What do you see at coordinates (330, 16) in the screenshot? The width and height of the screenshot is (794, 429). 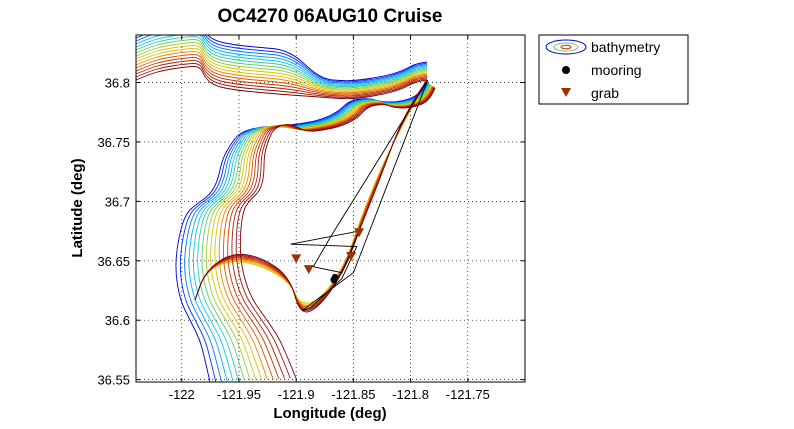 I see `chart-title: OC4270 06AUG10 Cruise` at bounding box center [330, 16].